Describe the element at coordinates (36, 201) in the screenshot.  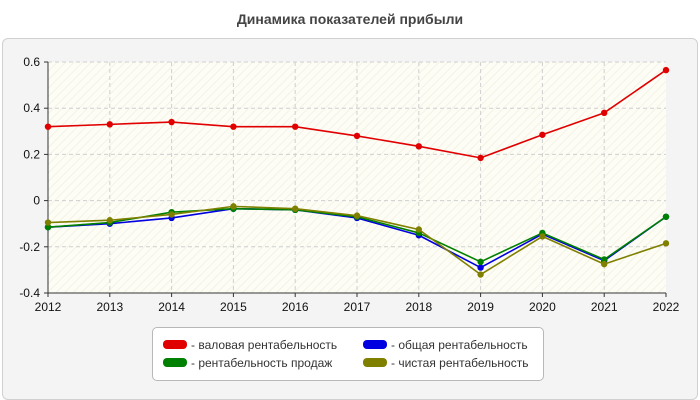
I see `y-tick-label: 0` at that location.